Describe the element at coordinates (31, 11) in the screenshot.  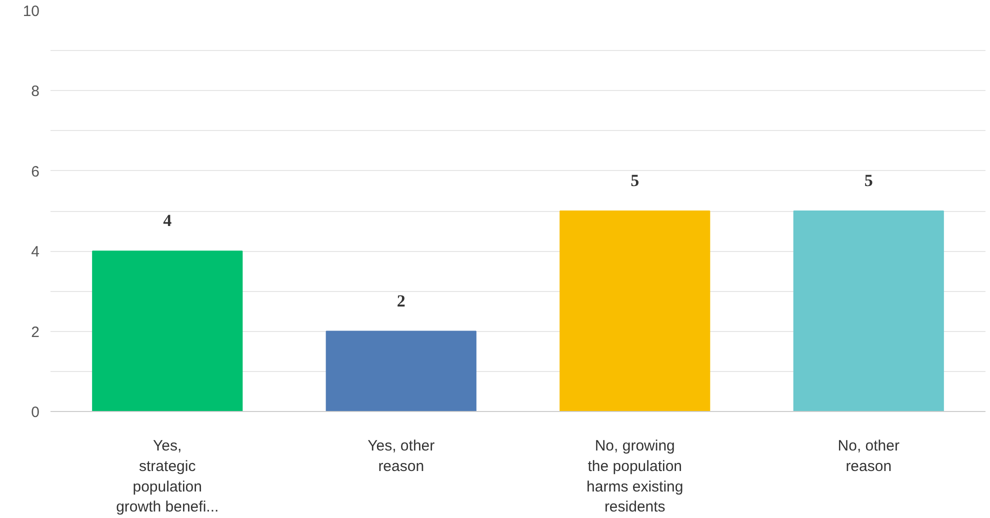
I see `y-tick-label: 10` at that location.